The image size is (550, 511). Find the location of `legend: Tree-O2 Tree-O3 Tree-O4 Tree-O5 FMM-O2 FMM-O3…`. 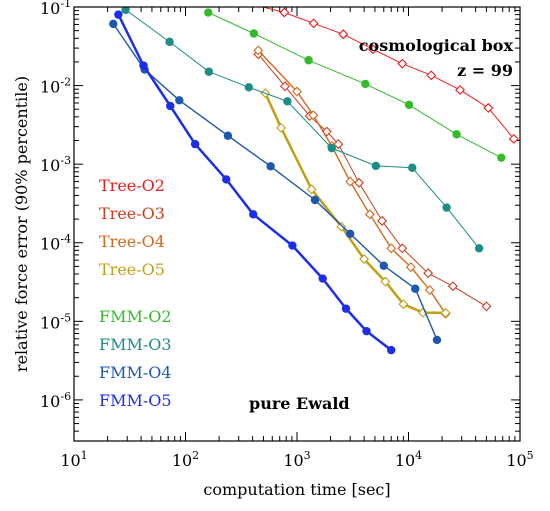

legend: Tree-O2 Tree-O3 Tree-O4 Tree-O5 FMM-O2 FMM-O3… is located at coordinates (135, 293).